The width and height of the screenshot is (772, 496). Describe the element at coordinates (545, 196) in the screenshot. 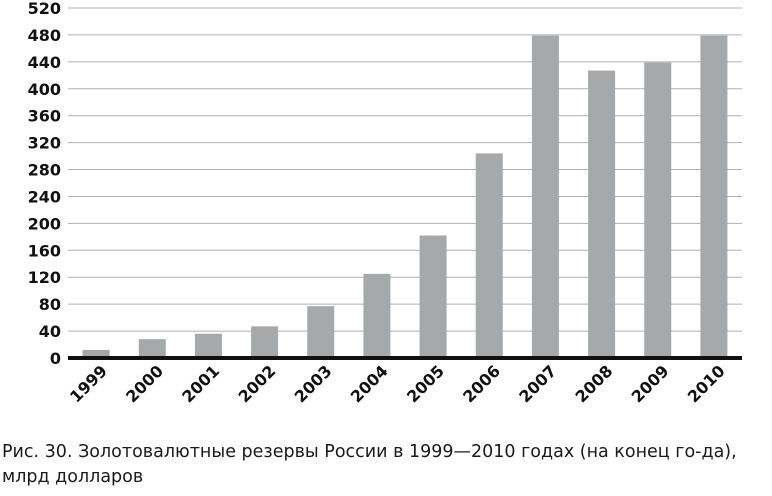

I see `bar-2007` at that location.